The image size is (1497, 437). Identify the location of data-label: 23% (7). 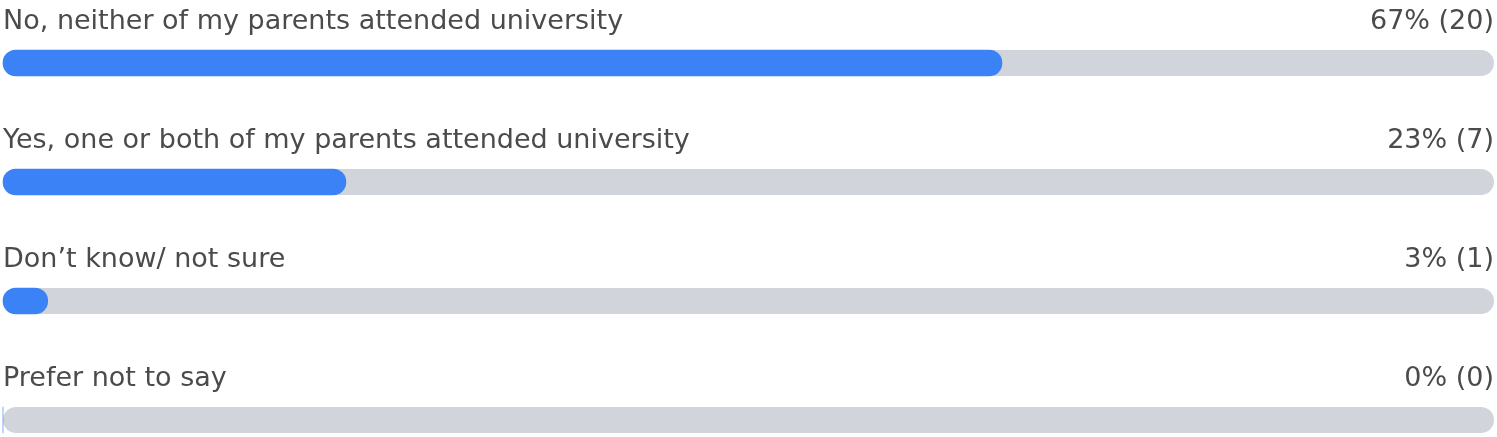
(1440, 138).